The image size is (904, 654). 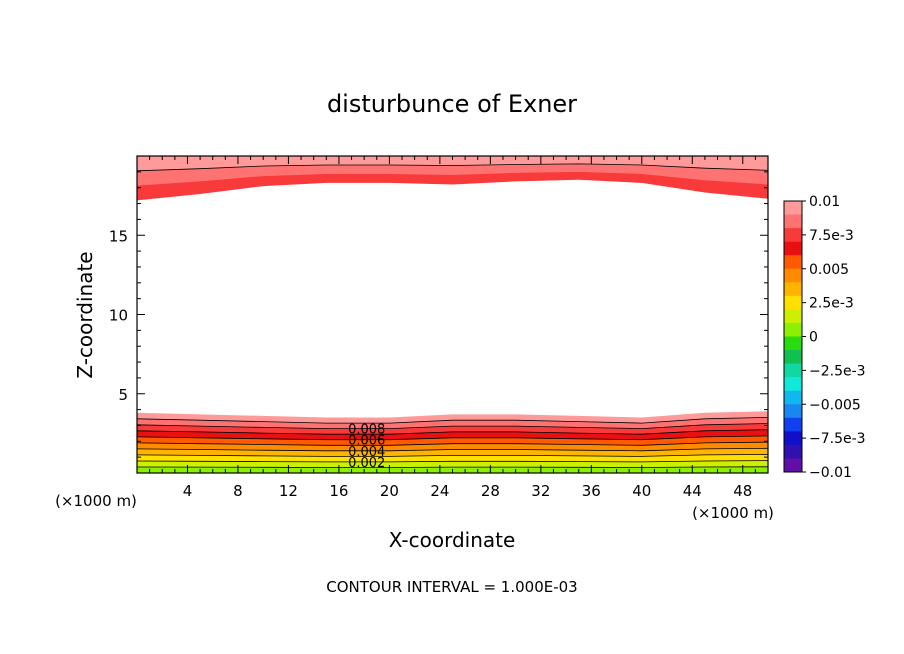 What do you see at coordinates (338, 491) in the screenshot?
I see `x-tick-label: 16` at bounding box center [338, 491].